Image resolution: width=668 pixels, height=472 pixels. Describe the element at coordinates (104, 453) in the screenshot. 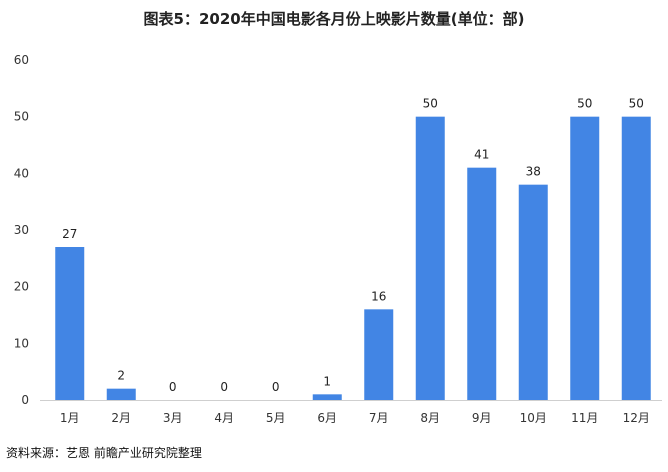

I see `source-note: 资料来源：艺恩 前瞻产业研究院整理` at that location.